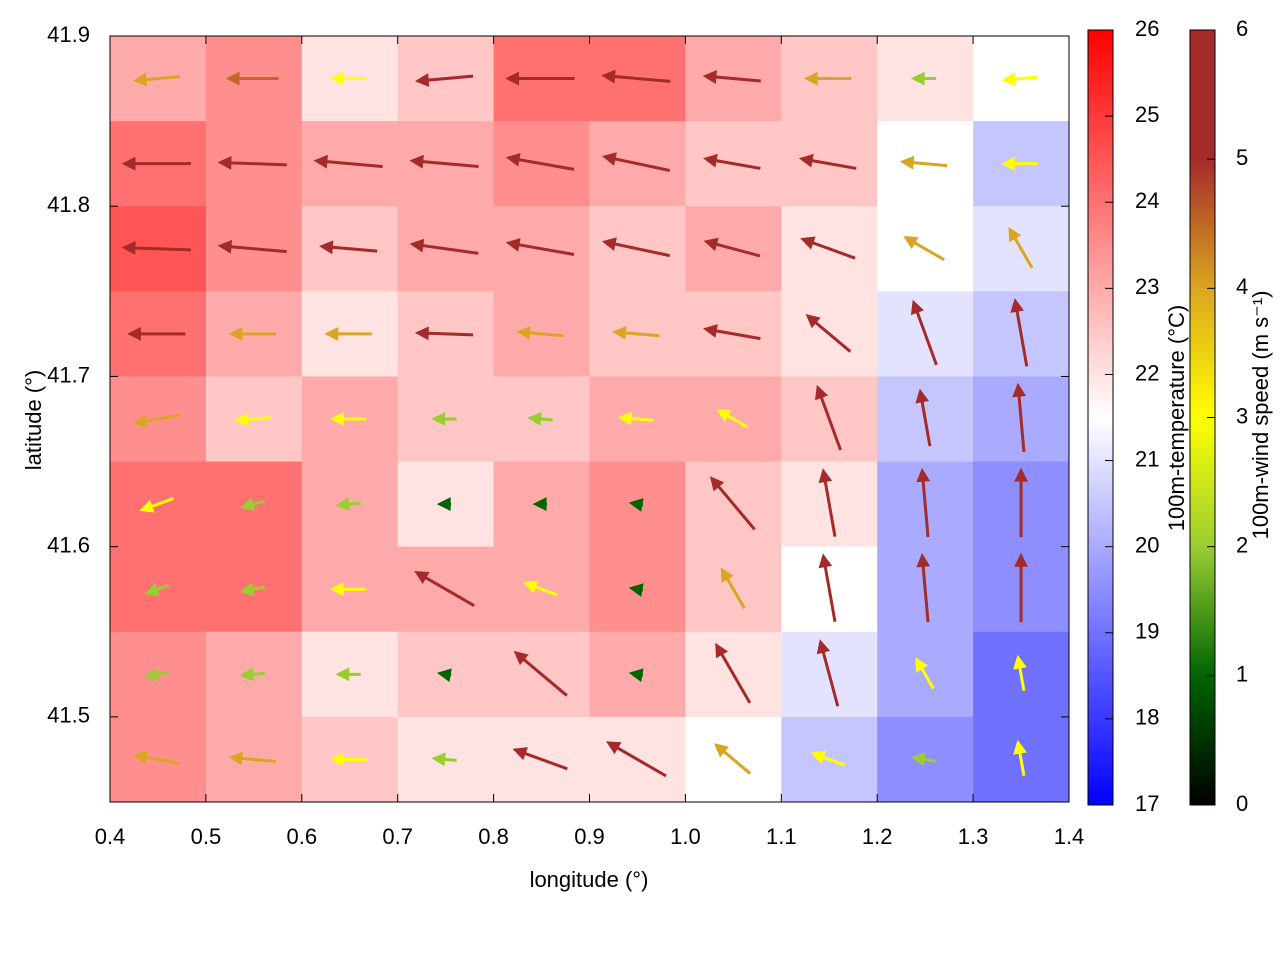 The image size is (1280, 960). Describe the element at coordinates (1069, 836) in the screenshot. I see `x-tick-label: 1.4` at that location.